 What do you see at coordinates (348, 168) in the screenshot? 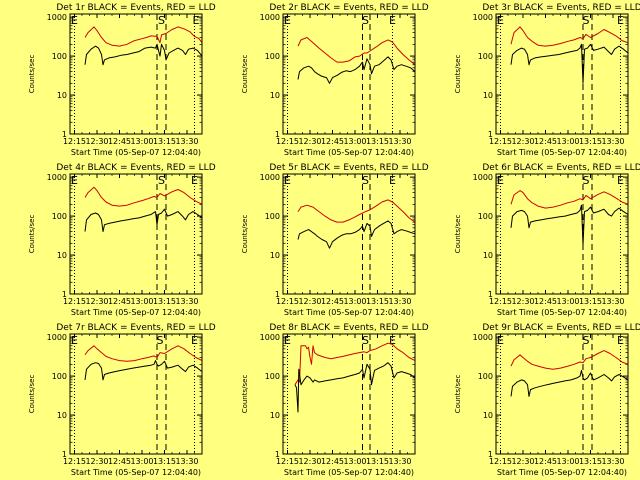
I see `panel-title: Det 5r BLACK = Events, RED = LLD` at bounding box center [348, 168].